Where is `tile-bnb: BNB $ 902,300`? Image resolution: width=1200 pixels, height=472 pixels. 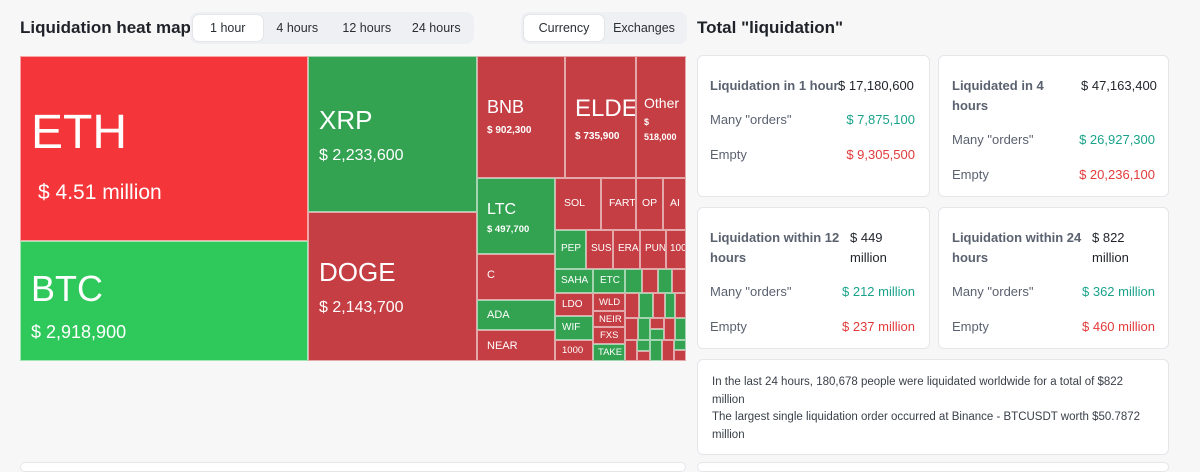
tile-bnb: BNB $ 902,300 is located at coordinates (521, 117).